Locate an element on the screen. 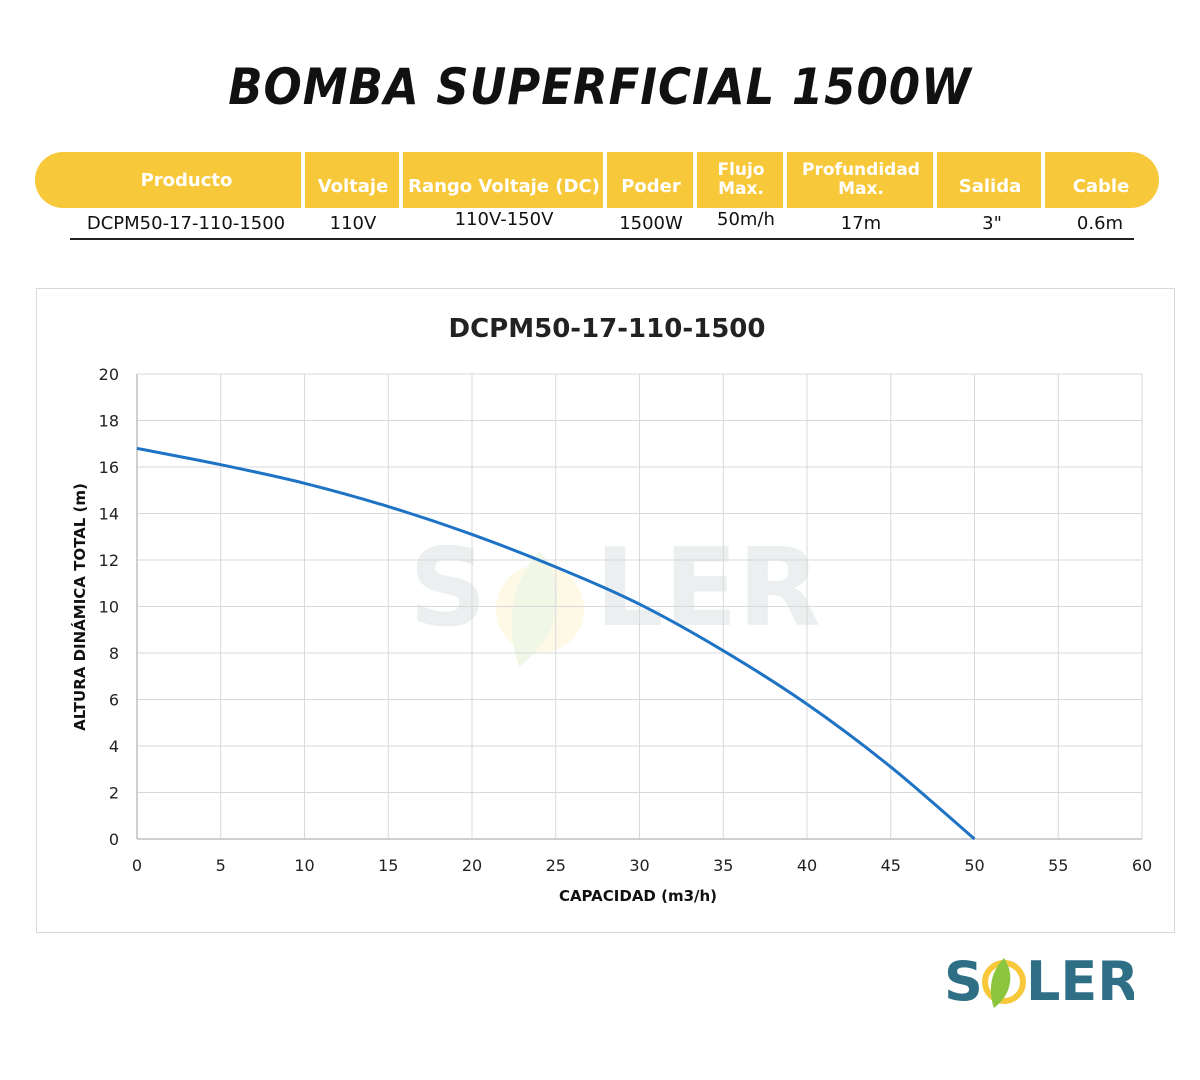  value-profundidad-max: 17m is located at coordinates (861, 223).